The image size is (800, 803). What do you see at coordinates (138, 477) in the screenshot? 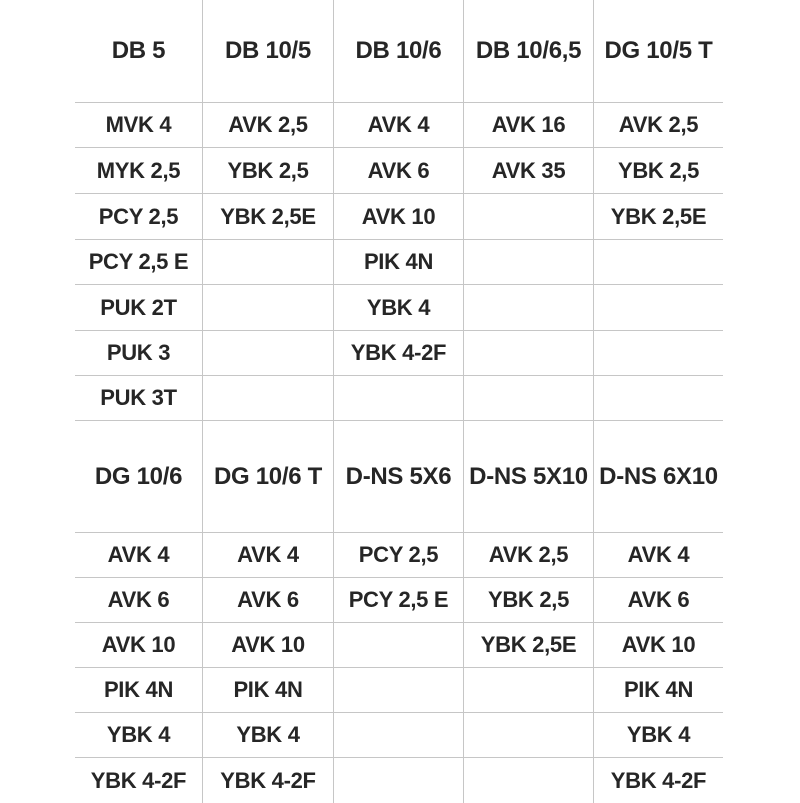
I see `column-header: DG 10/6` at bounding box center [138, 477].